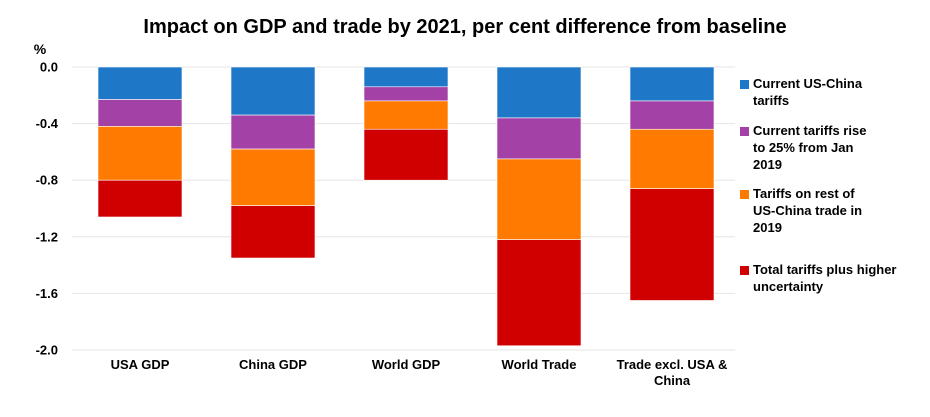 The image size is (930, 417). What do you see at coordinates (807, 210) in the screenshot?
I see `legend-label: Tariffs on rest of US-China trade in 2019` at bounding box center [807, 210].